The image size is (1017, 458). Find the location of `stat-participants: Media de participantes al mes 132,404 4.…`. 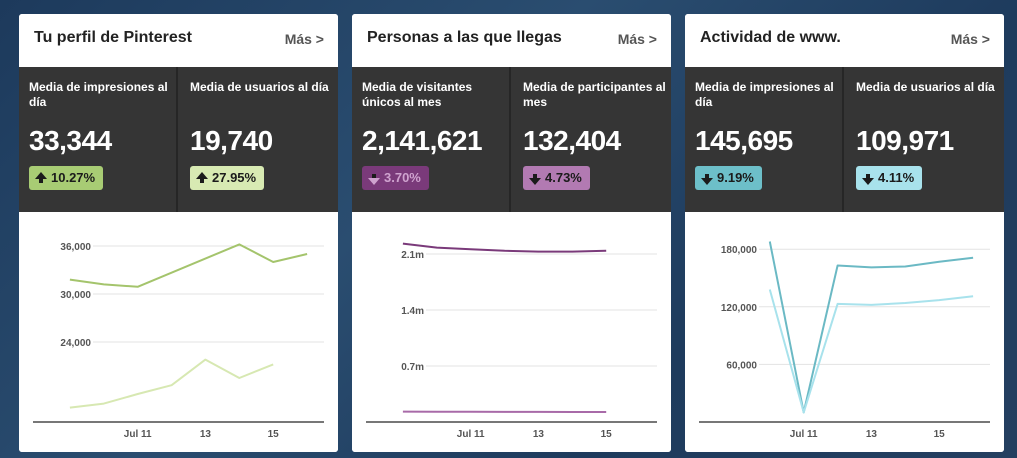

stat-participants: Media de participantes al mes 132,404 4.… is located at coordinates (597, 139).